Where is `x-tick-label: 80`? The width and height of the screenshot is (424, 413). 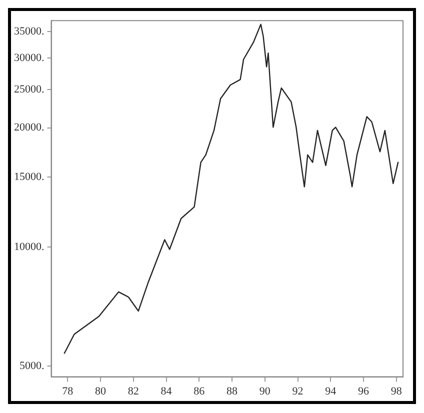
x-tick-label: 80 is located at coordinates (101, 391).